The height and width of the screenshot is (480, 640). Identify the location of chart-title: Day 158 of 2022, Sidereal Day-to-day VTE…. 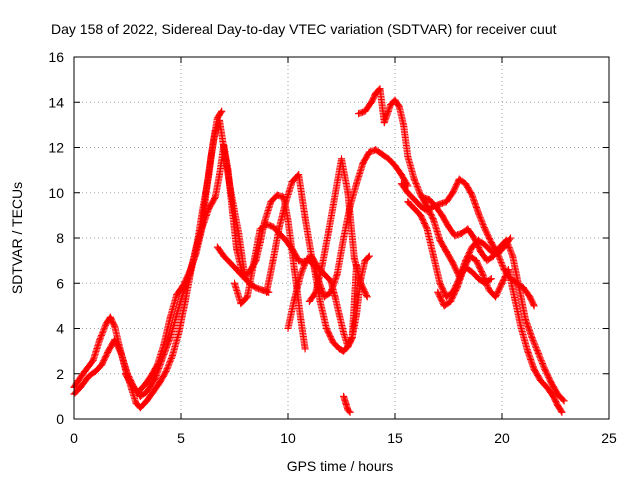
(304, 29).